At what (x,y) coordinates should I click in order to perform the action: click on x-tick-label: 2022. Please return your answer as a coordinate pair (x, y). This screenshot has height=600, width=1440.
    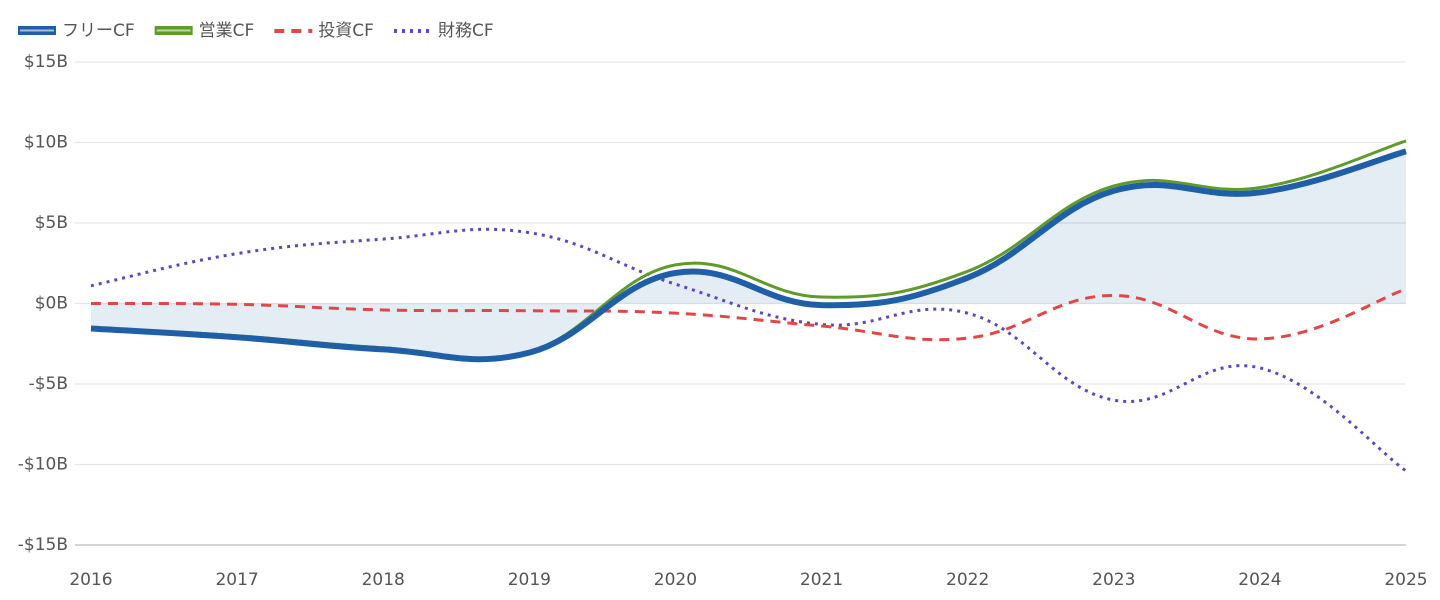
    Looking at the image, I should click on (967, 580).